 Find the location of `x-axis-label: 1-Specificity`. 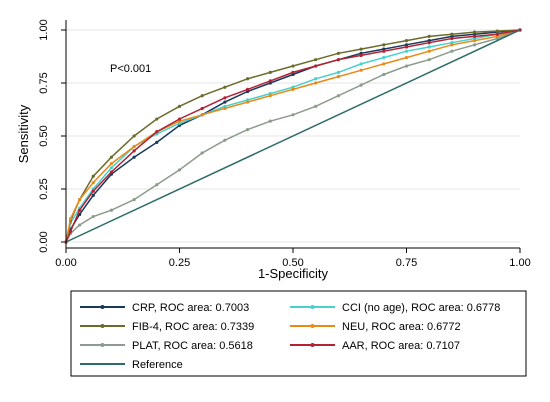

x-axis-label: 1-Specificity is located at coordinates (293, 273).